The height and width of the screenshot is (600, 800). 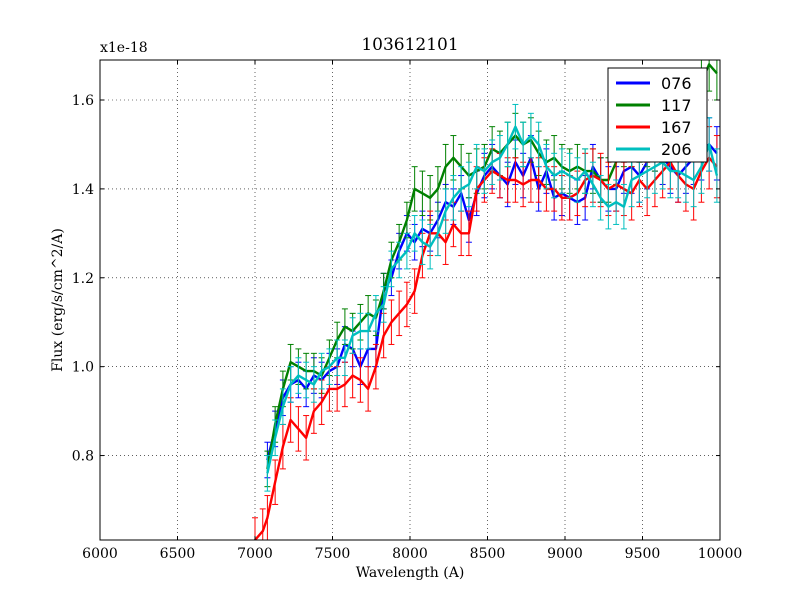 What do you see at coordinates (333, 554) in the screenshot?
I see `x-tick-label: 7500` at bounding box center [333, 554].